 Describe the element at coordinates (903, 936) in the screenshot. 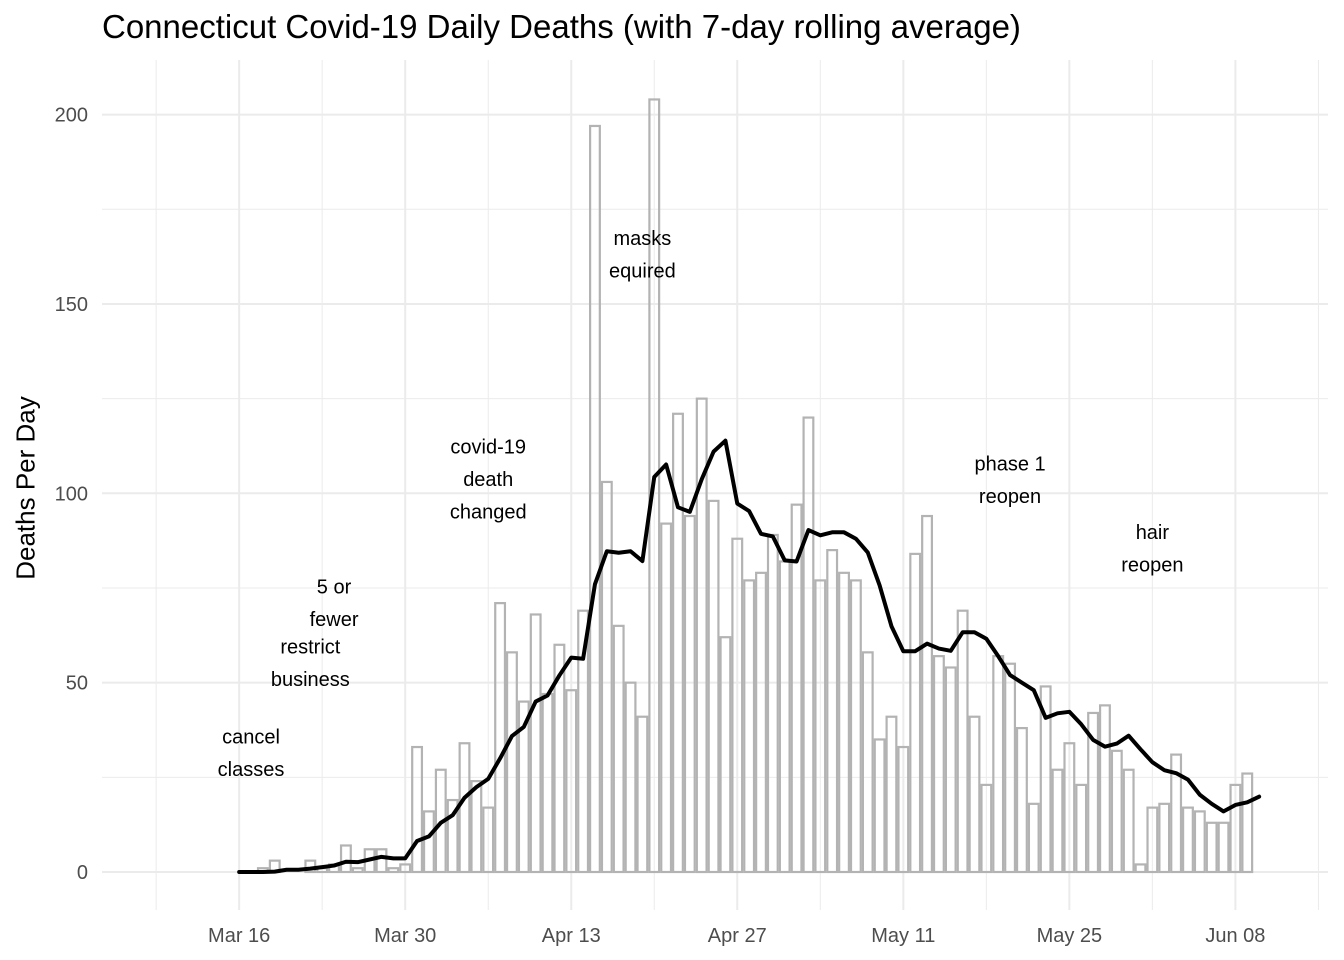

I see `x-tick-label: May 11` at that location.